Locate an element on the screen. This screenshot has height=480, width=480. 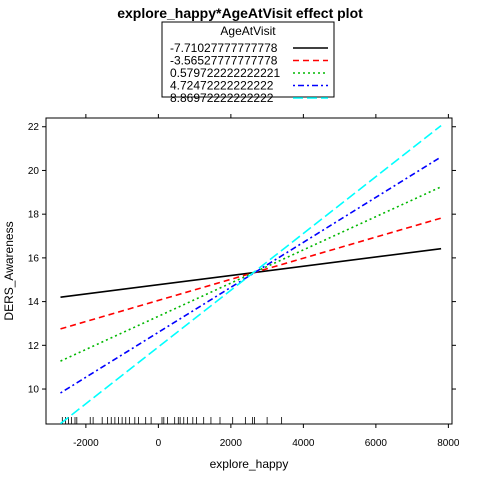
x-tick-label: 6000 is located at coordinates (376, 443).